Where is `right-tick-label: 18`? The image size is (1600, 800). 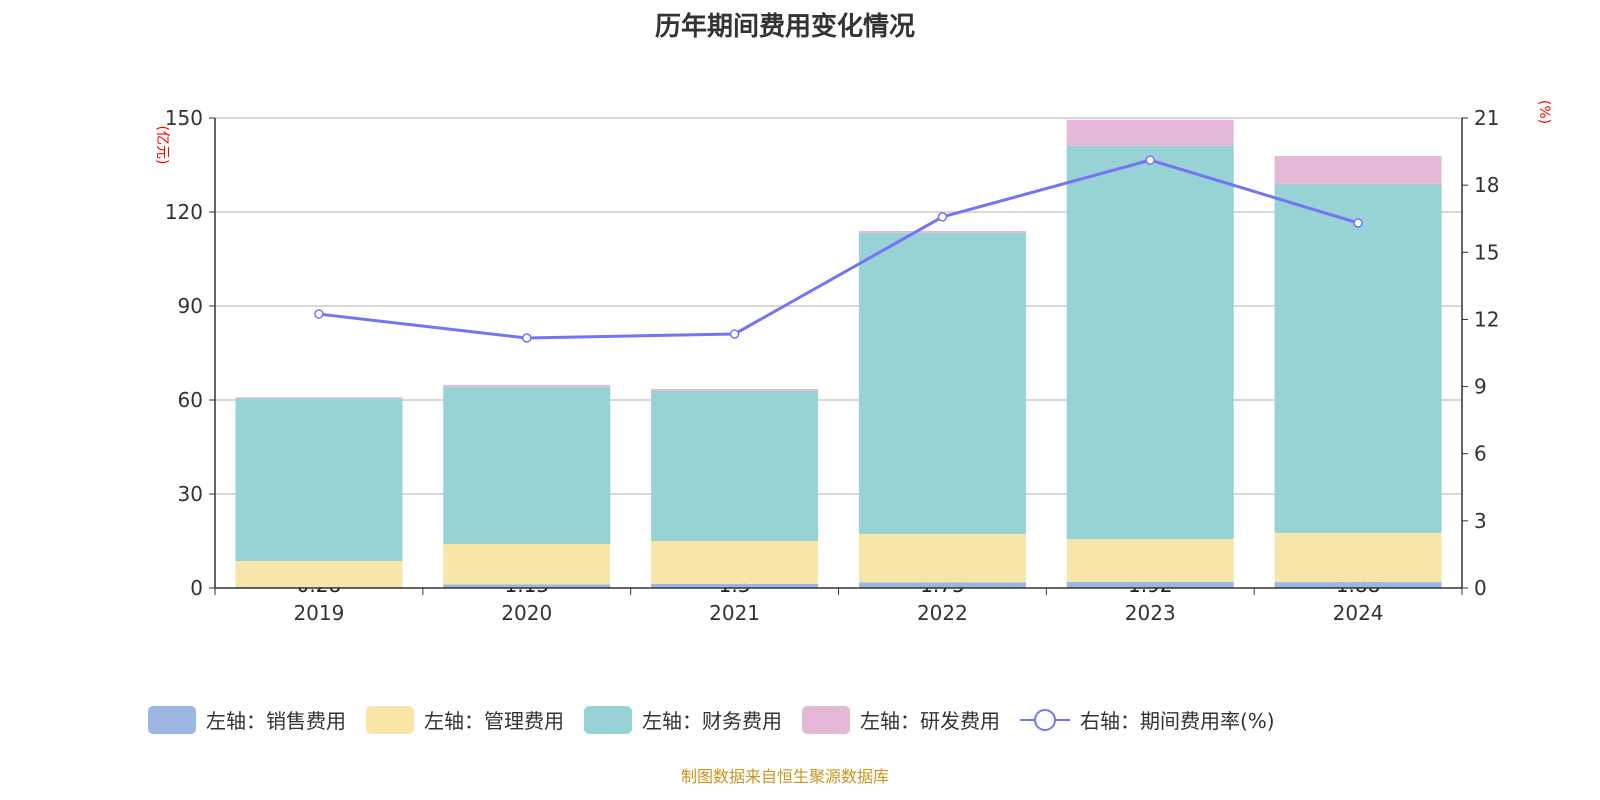 right-tick-label: 18 is located at coordinates (1486, 185).